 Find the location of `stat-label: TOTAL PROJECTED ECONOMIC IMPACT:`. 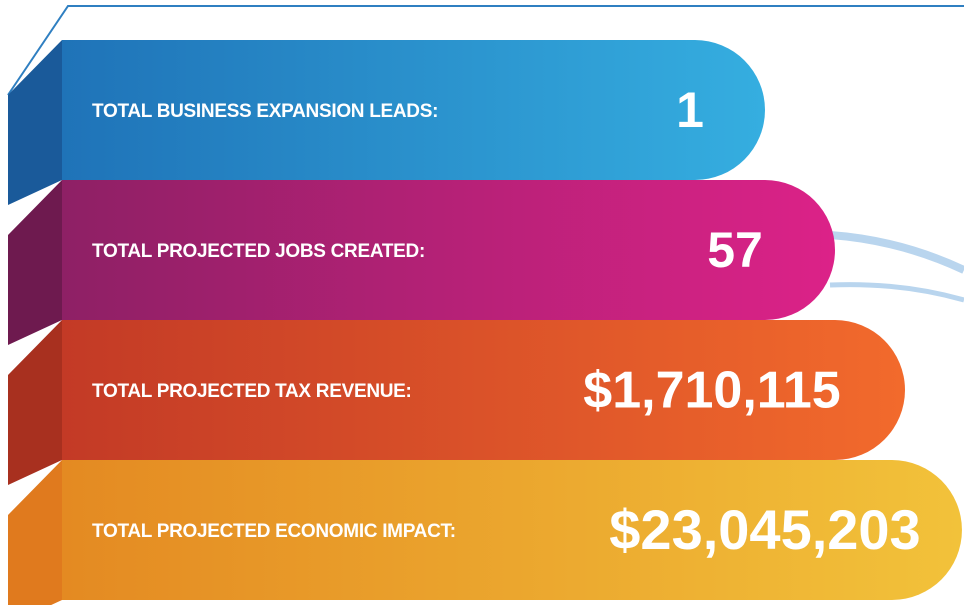

stat-label: TOTAL PROJECTED ECONOMIC IMPACT: is located at coordinates (274, 531).